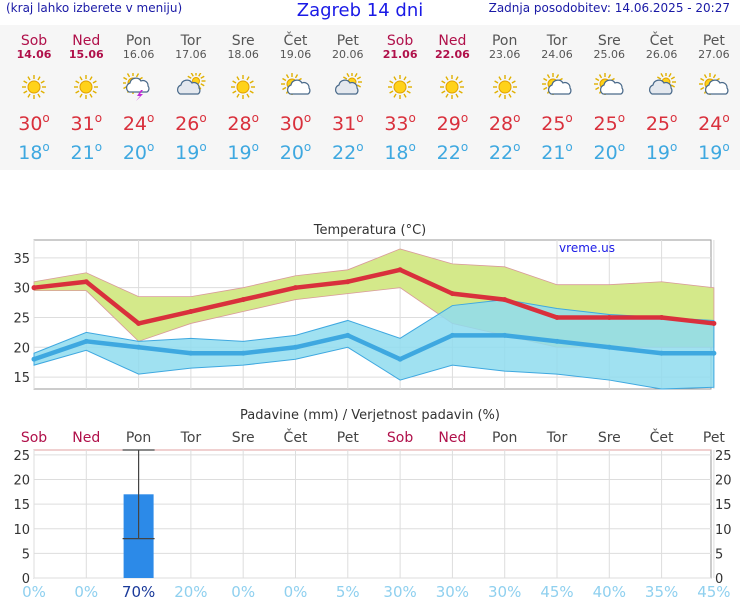 Image resolution: width=740 pixels, height=600 pixels. I want to click on day-date: 16.06, so click(138, 54).